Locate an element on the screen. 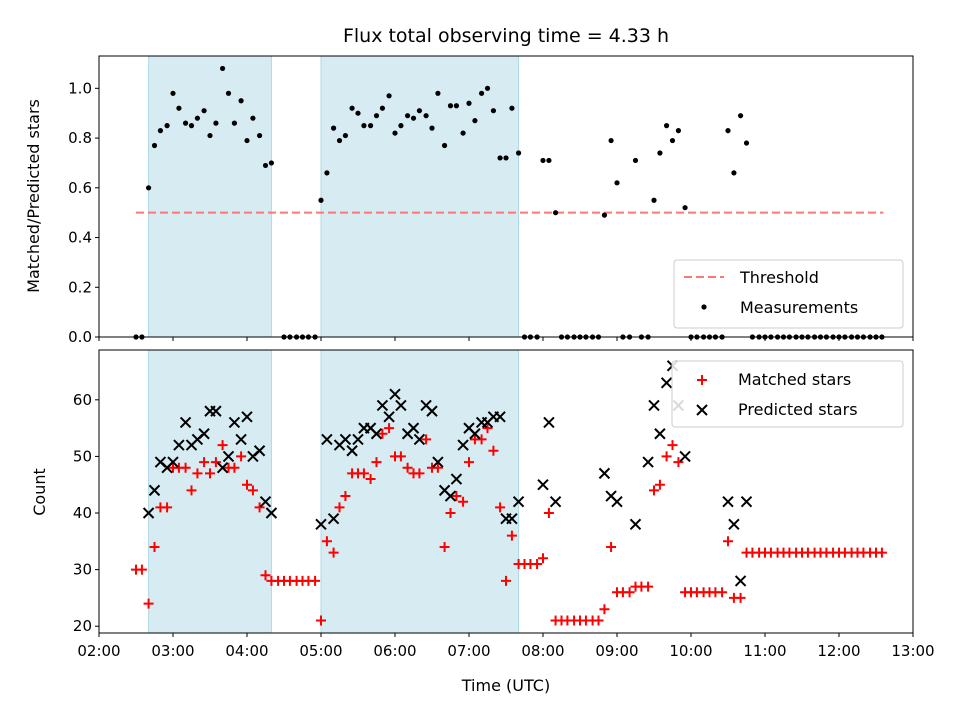  ratio-legend-box is located at coordinates (788, 294).